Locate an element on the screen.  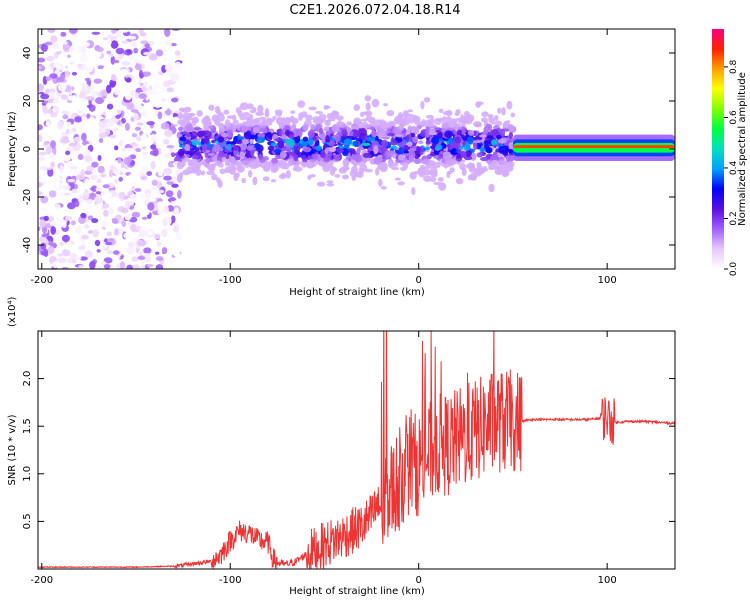
spectrogram-tone-band is located at coordinates (593, 147).